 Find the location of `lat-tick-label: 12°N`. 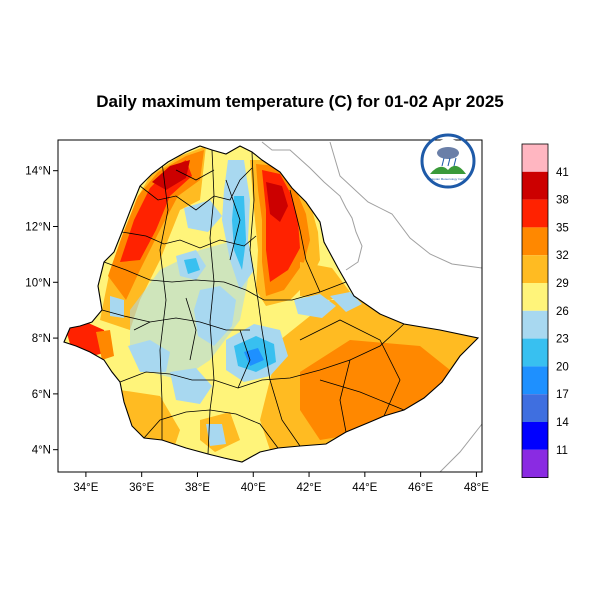

lat-tick-label: 12°N is located at coordinates (38, 227).